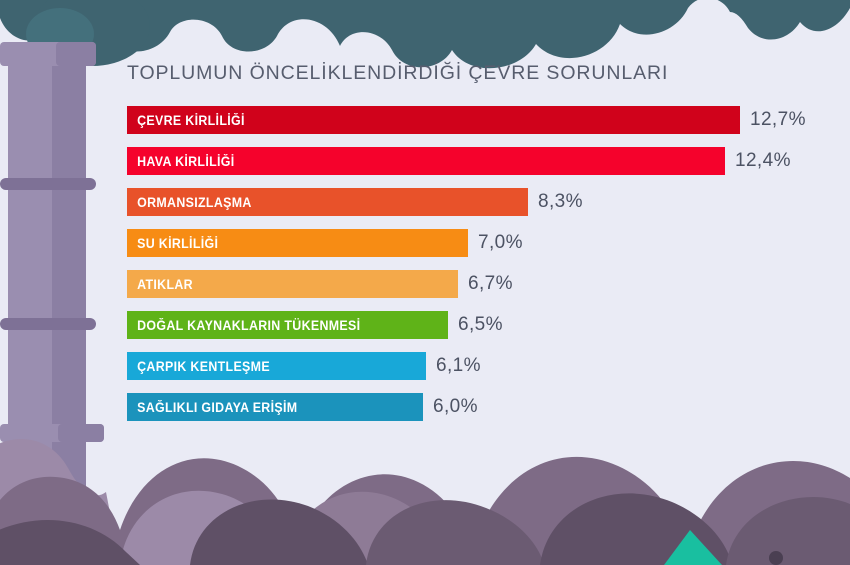  What do you see at coordinates (165, 284) in the screenshot?
I see `bar-category-label: ATIKLAR` at bounding box center [165, 284].